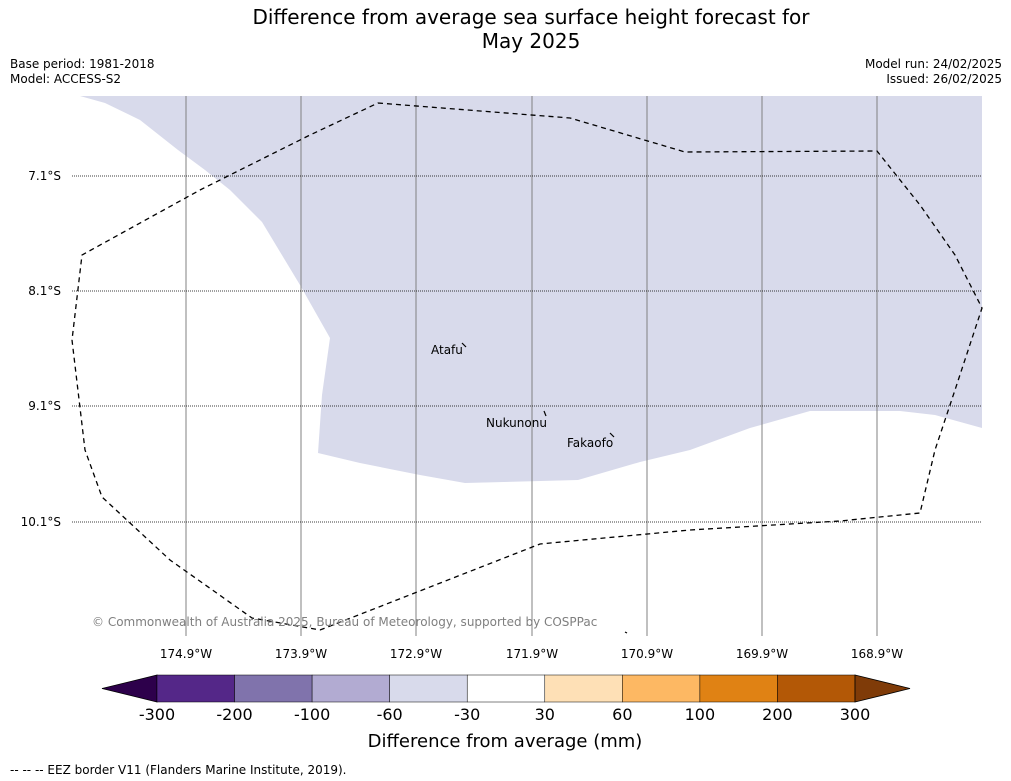 Image resolution: width=1011 pixels, height=781 pixels. I want to click on colorbar-extend-high, so click(882, 688).